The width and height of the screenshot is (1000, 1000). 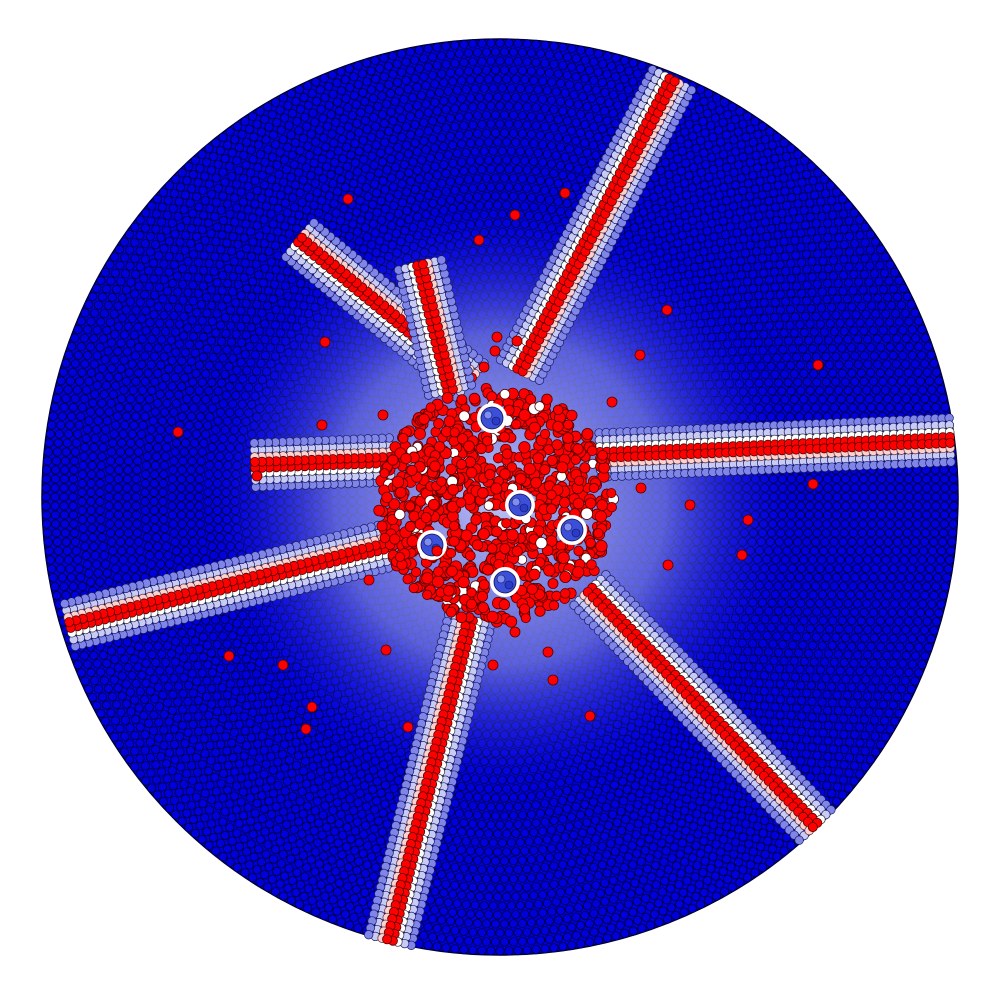 I want to click on core-holes, so click(x=502, y=500).